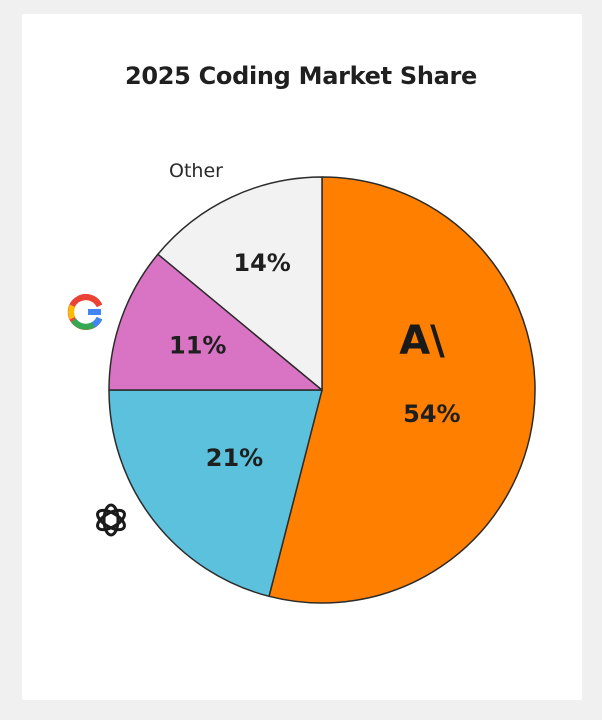 This screenshot has width=602, height=720. I want to click on pie-slice-google, so click(215, 322).